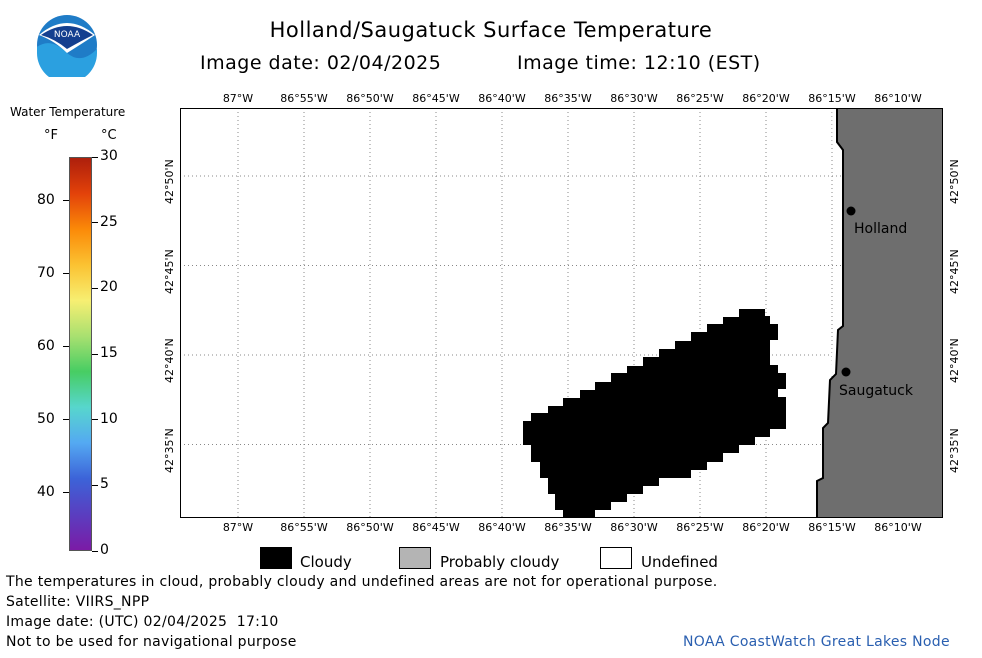  I want to click on longitude-label-top: 86°55'W, so click(304, 98).